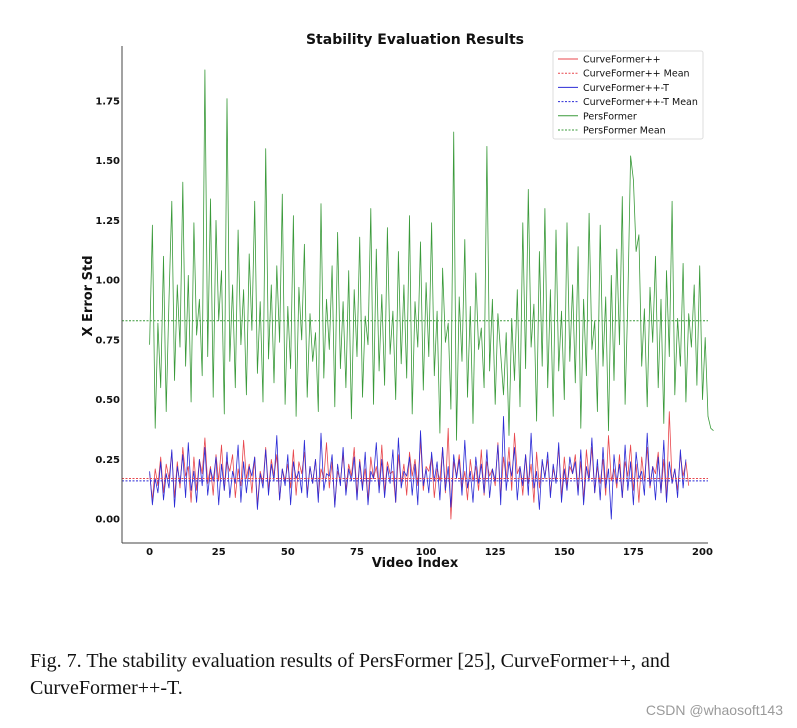 This screenshot has height=728, width=797. Describe the element at coordinates (107, 400) in the screenshot. I see `y-tick-label: 0.50` at that location.